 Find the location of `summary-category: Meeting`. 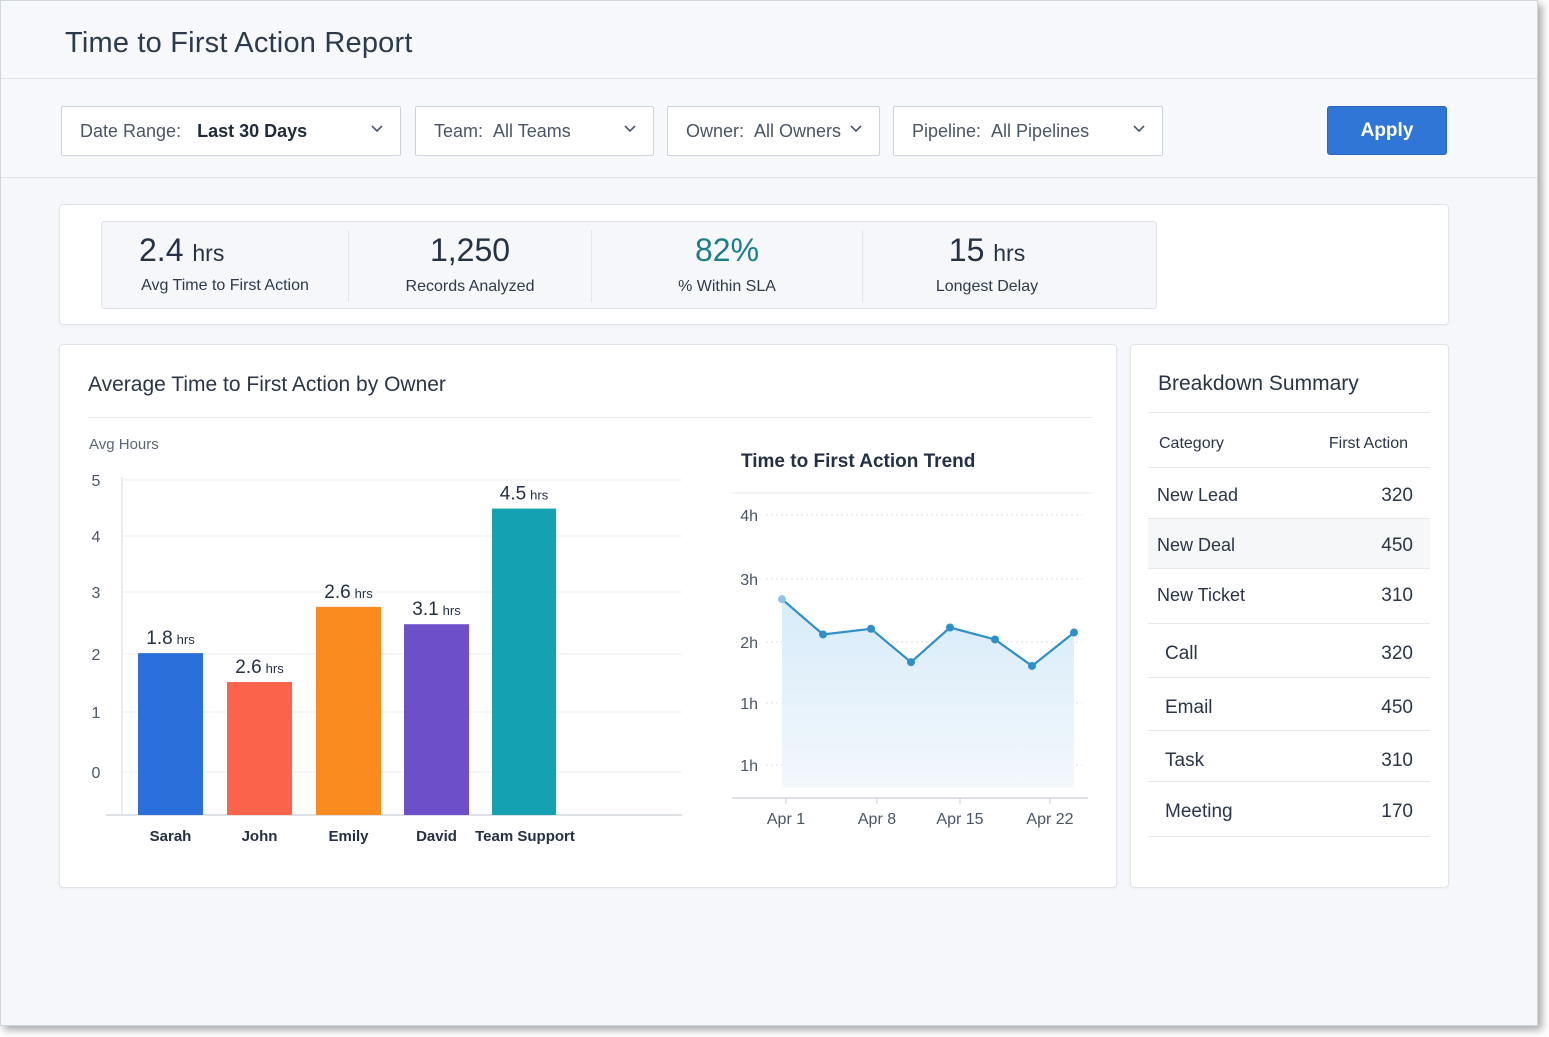

summary-category: Meeting is located at coordinates (1199, 811).